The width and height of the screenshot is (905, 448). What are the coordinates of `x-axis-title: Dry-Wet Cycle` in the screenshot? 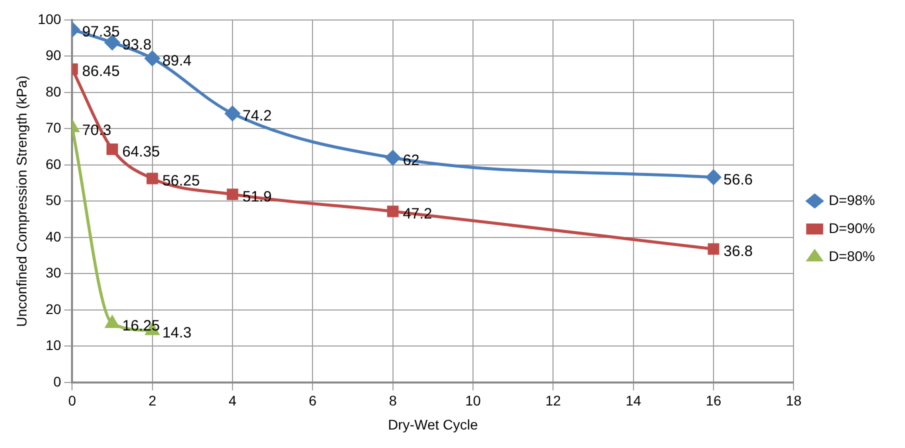 It's located at (433, 424).